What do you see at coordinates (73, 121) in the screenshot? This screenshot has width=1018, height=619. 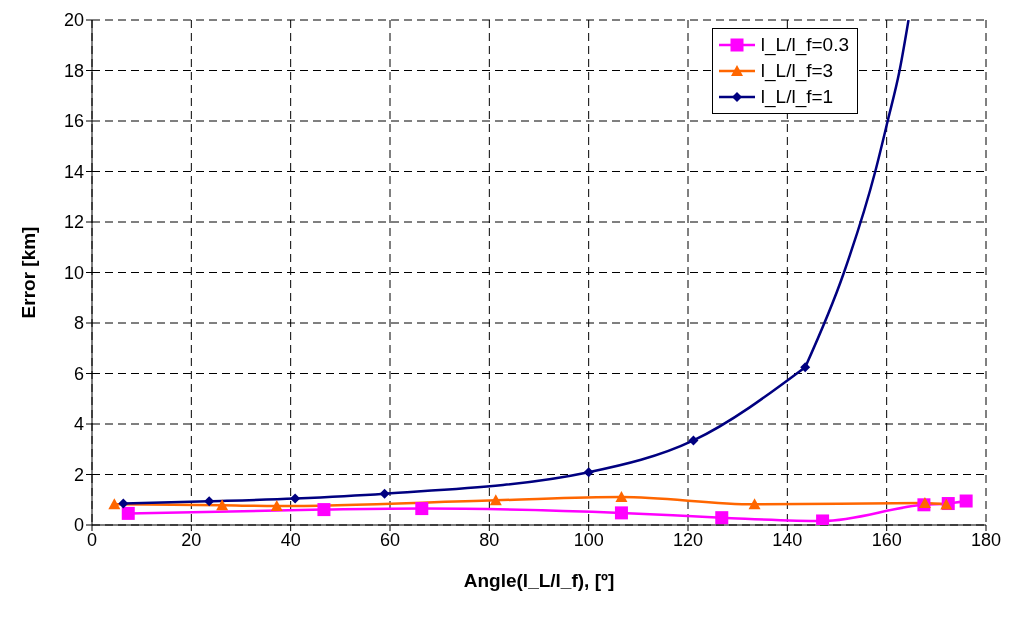 I see `y-tick-label: 16` at bounding box center [73, 121].